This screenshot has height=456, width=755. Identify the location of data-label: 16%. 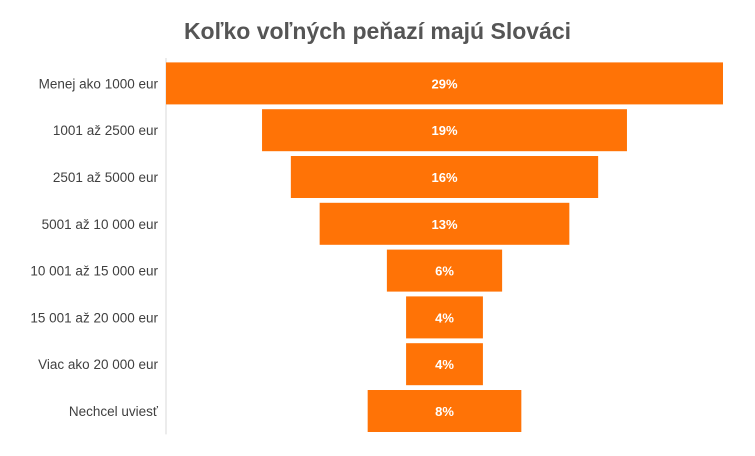
(444, 177).